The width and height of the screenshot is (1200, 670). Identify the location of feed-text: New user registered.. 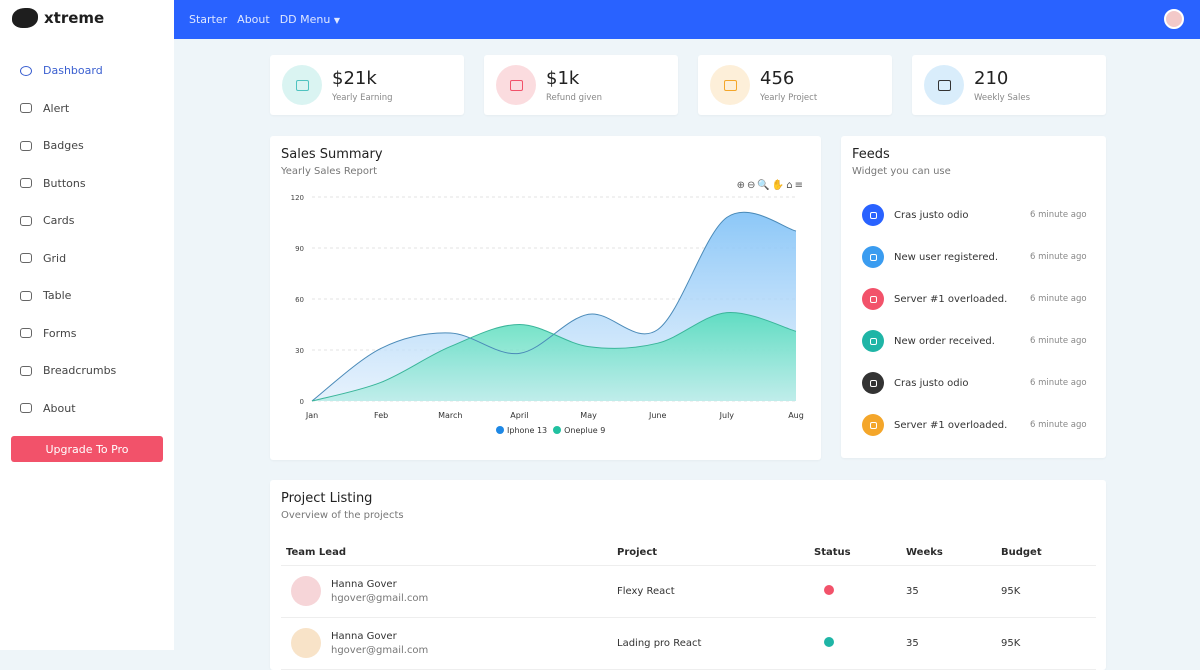
(946, 257).